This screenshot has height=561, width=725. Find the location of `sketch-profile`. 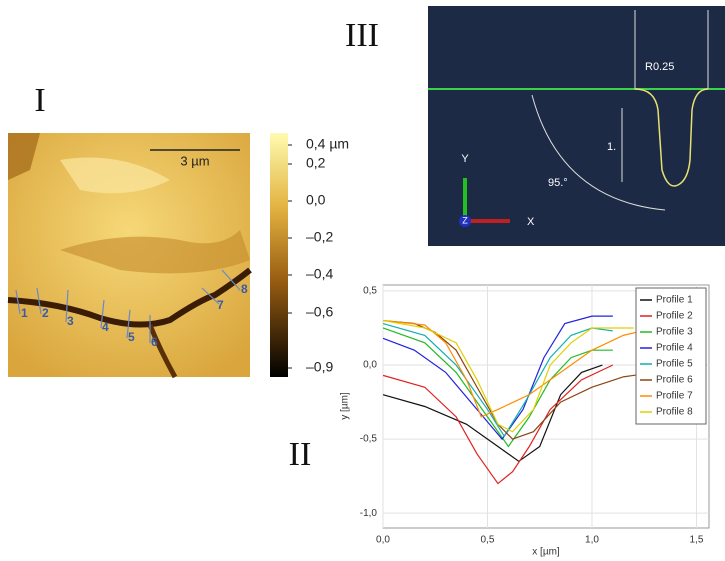

sketch-profile is located at coordinates (671, 137).